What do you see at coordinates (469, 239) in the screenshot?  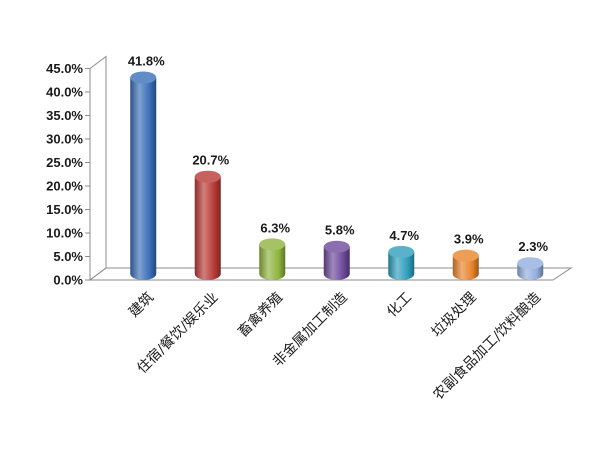 I see `data-label: 3.9%` at bounding box center [469, 239].